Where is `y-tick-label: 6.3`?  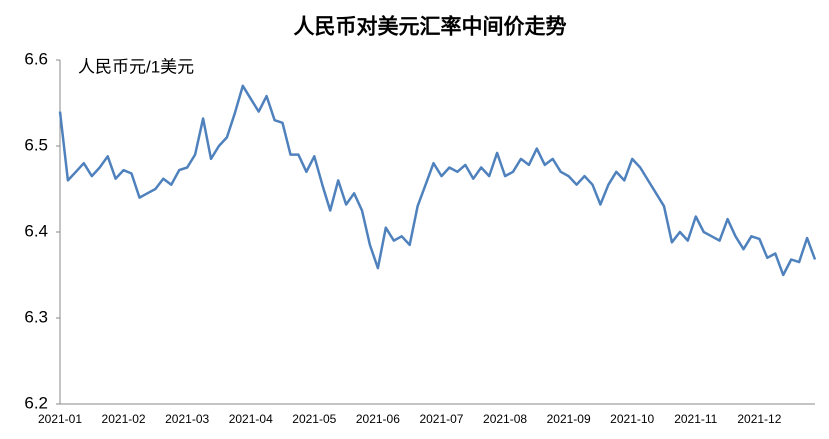
y-tick-label: 6.3 is located at coordinates (36, 316).